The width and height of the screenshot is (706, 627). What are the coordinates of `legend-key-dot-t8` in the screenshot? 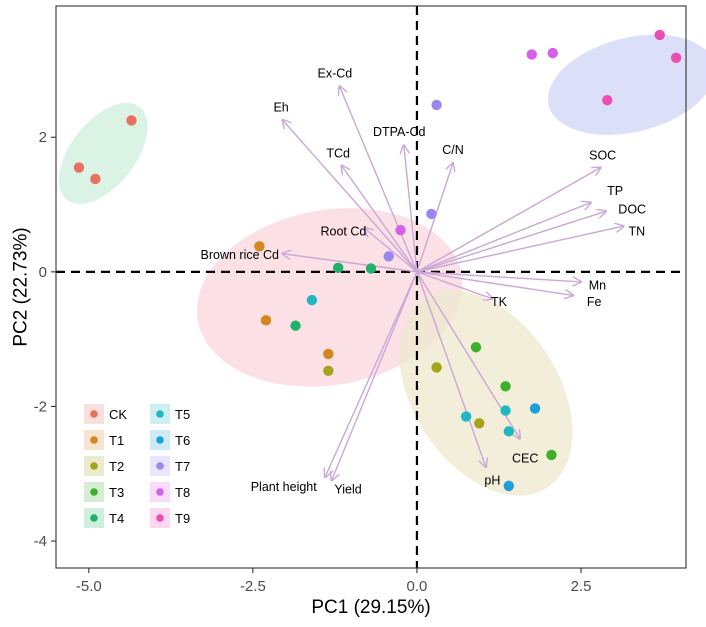 It's located at (160, 492).